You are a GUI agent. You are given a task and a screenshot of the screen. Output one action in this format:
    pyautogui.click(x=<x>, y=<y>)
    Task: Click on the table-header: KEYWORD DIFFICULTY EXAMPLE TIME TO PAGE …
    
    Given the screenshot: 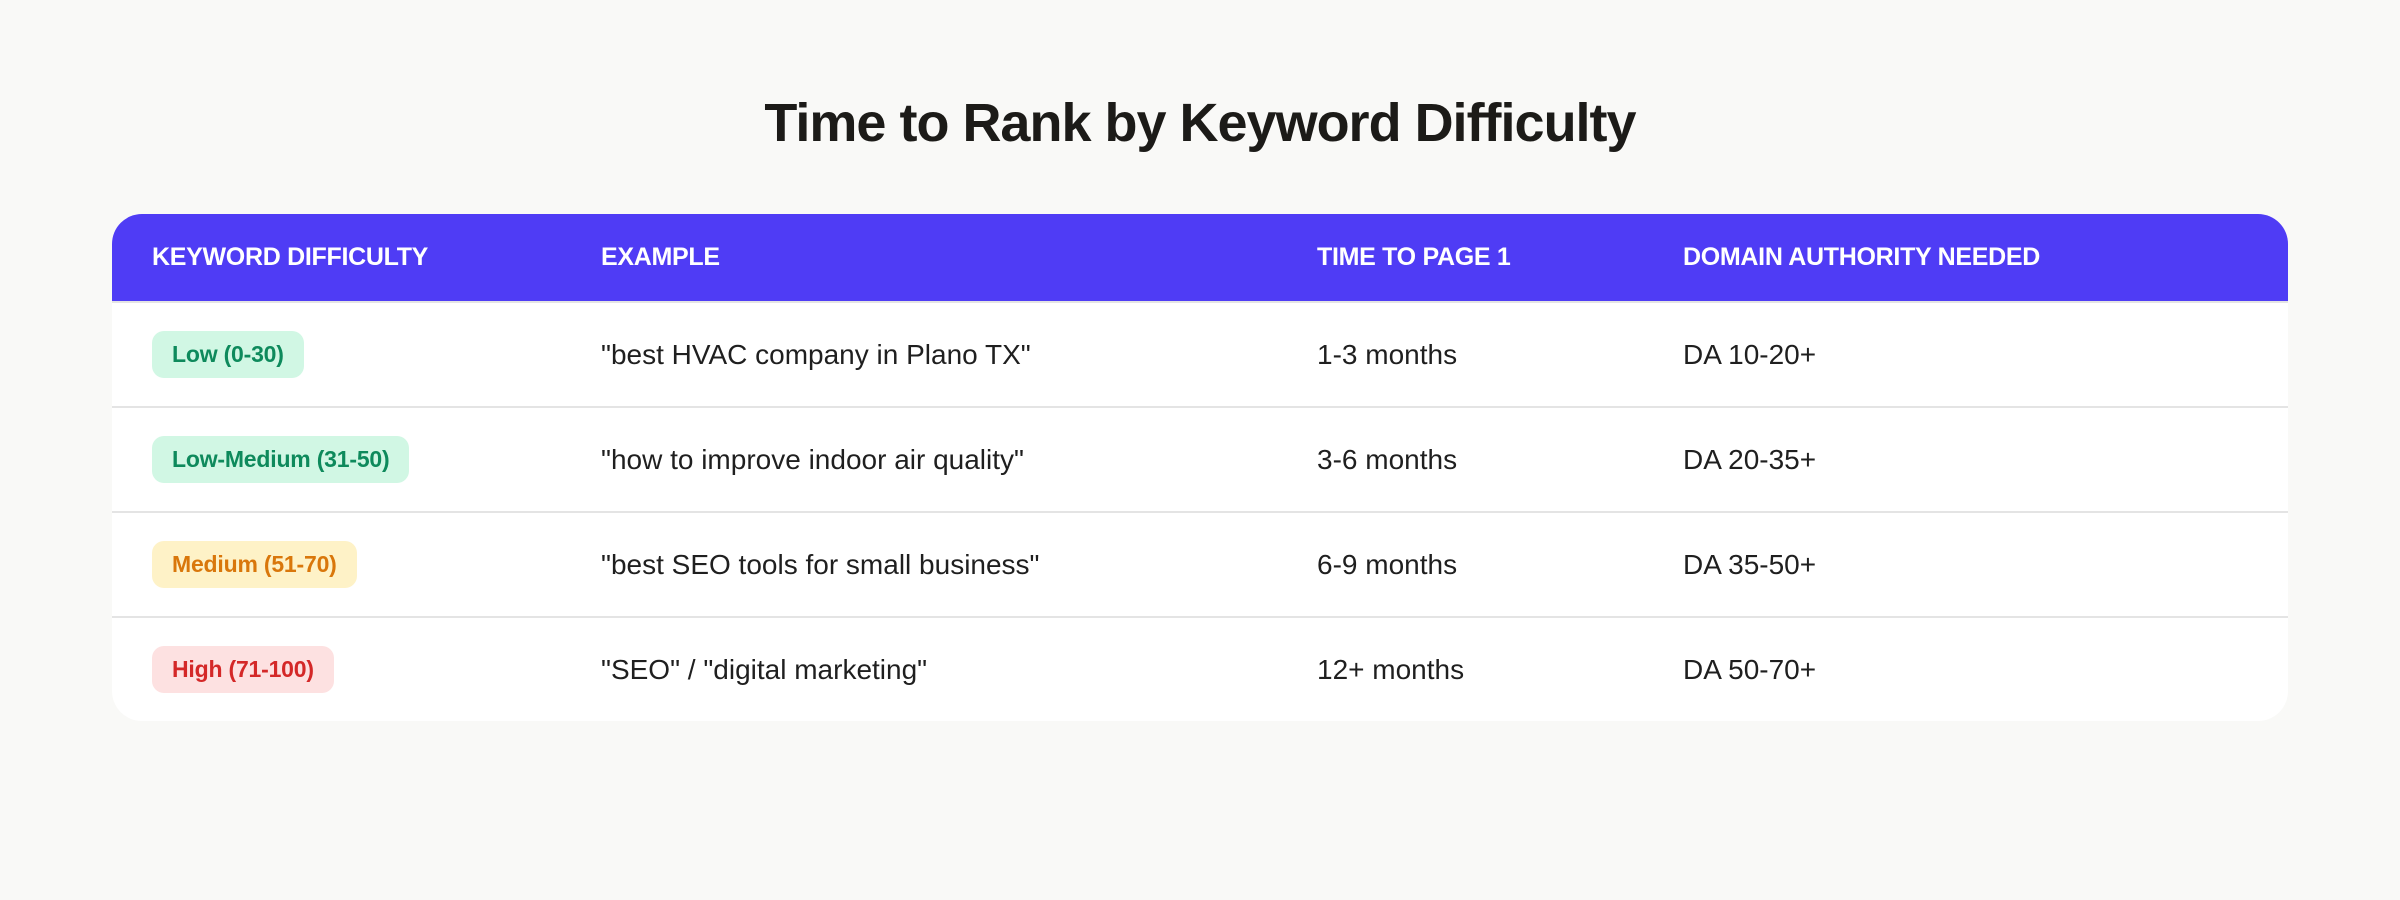 What is the action you would take?
    pyautogui.click(x=1200, y=257)
    